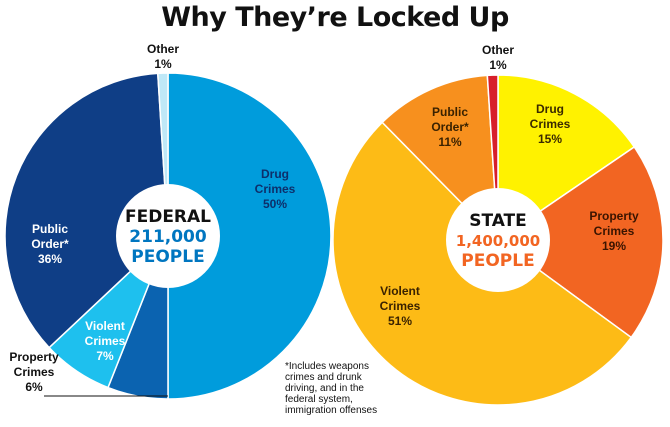 The height and width of the screenshot is (427, 670). I want to click on center-value: 211,000, so click(168, 237).